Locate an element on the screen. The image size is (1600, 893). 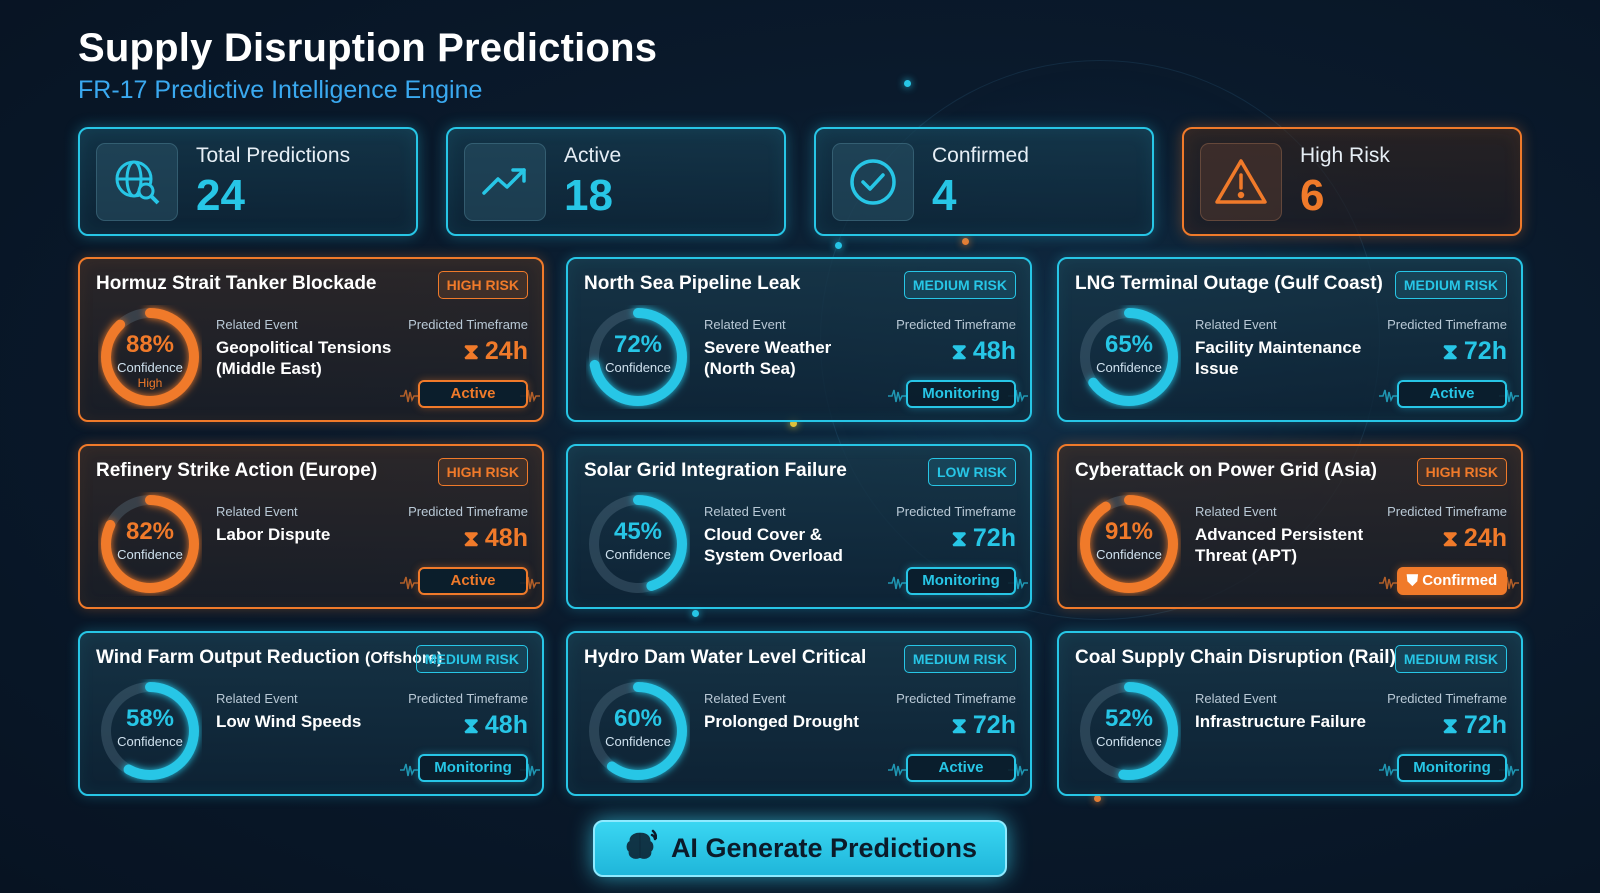
stat-confirmed: Confirmed 4 is located at coordinates (984, 181).